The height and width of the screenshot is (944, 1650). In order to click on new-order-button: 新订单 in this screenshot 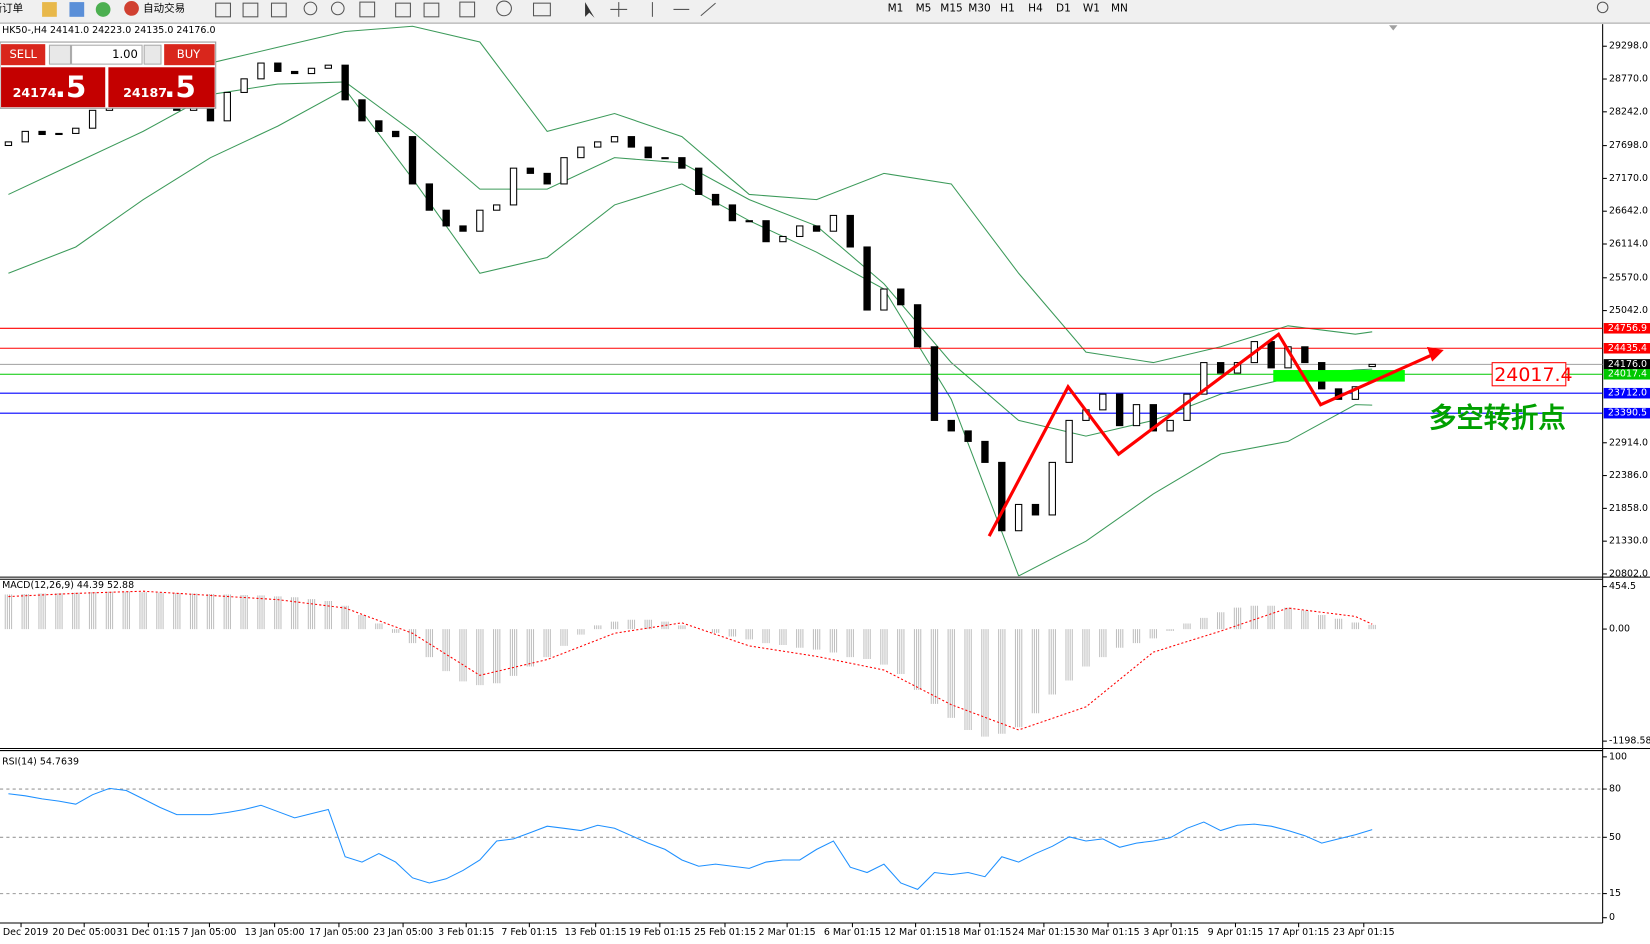, I will do `click(11, 7)`.